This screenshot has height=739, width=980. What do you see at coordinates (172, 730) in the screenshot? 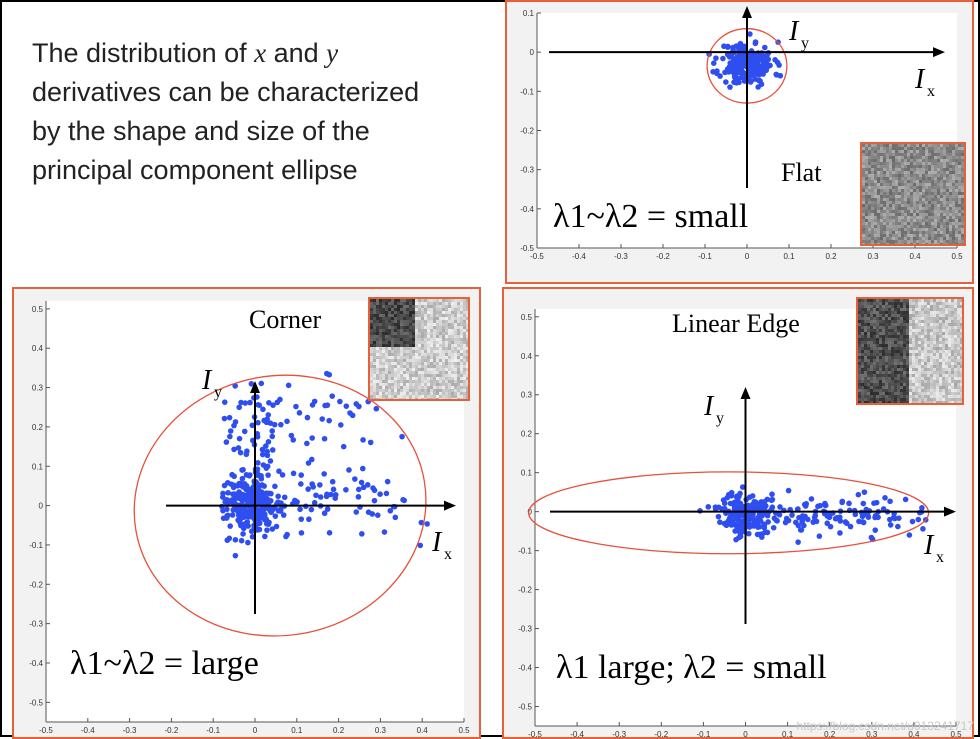
I see `corner-xtick-label: -0.2` at bounding box center [172, 730].